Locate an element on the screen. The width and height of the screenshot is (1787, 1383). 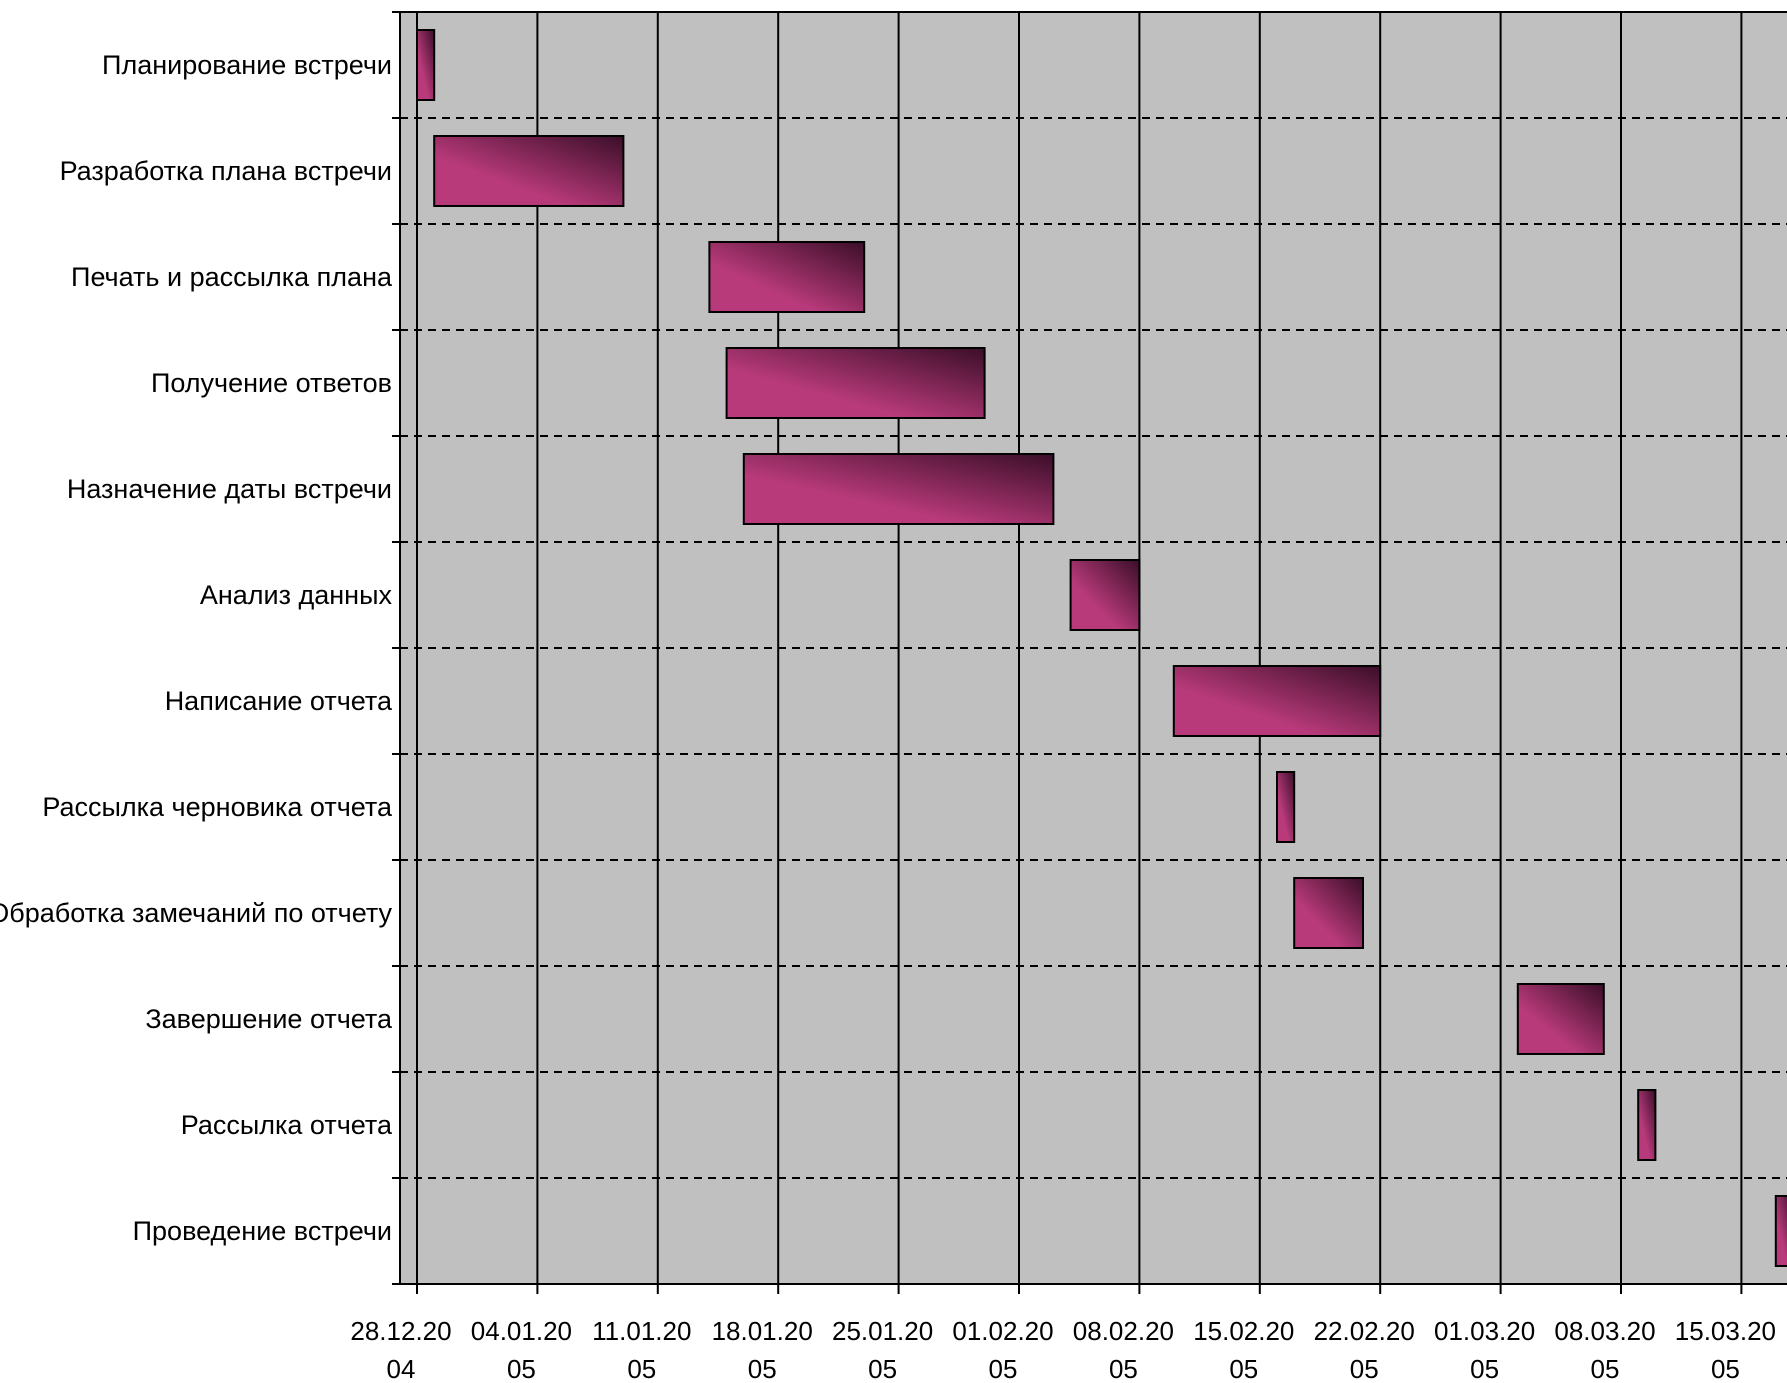
x-tick-label: 15.02.20 05 is located at coordinates (1243, 1349).